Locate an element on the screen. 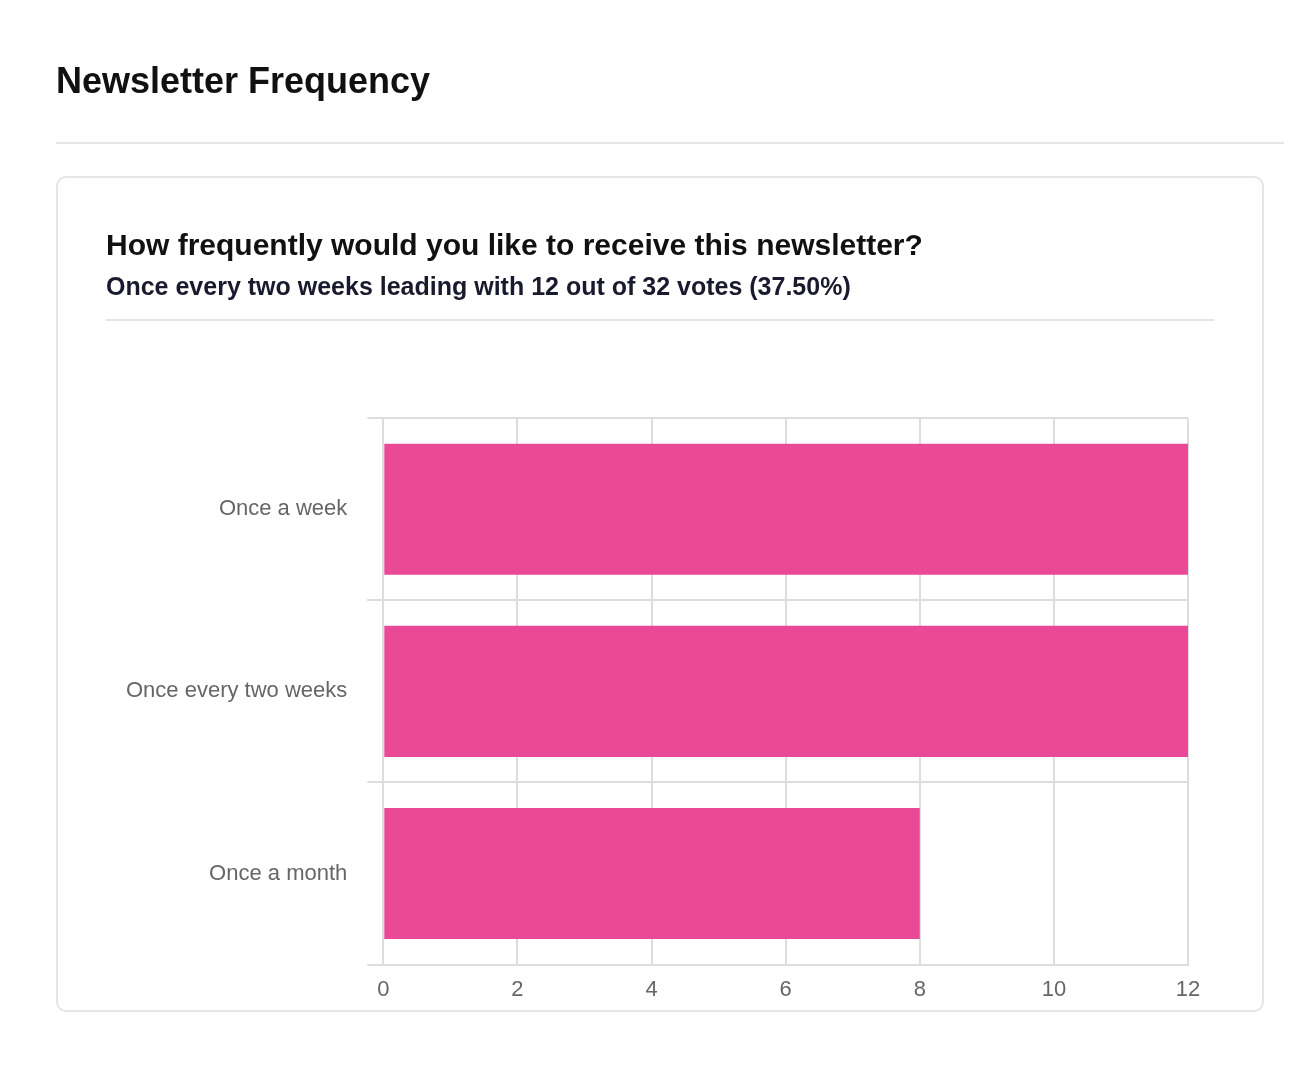  chart-title: Newsletter Frequency is located at coordinates (243, 81).